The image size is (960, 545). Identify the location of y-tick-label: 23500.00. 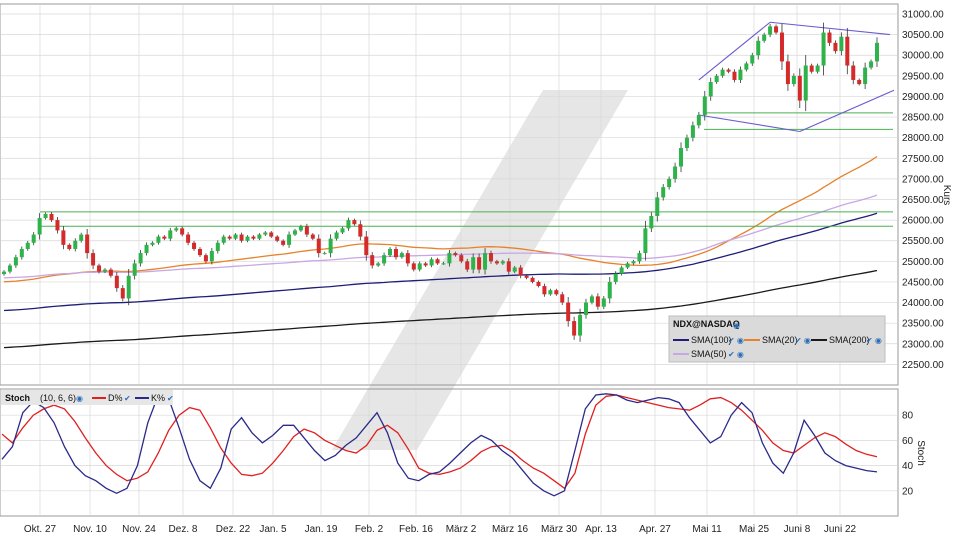
(923, 324).